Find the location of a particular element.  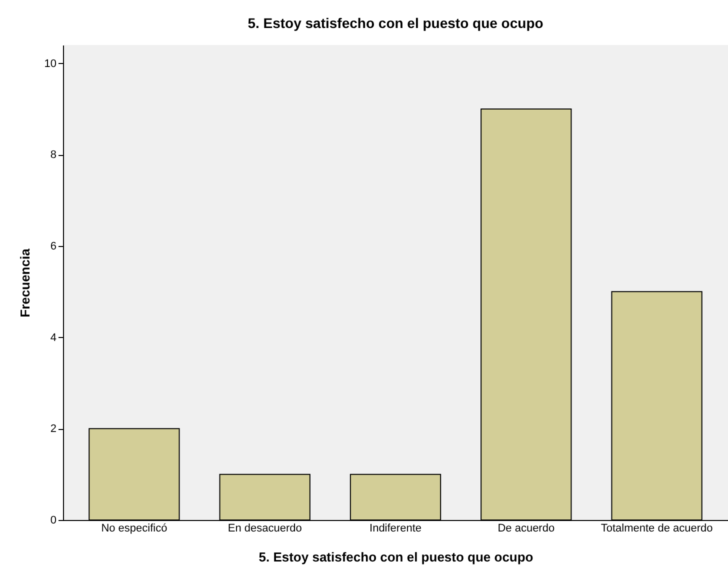

y-axis-title: Frecuencia is located at coordinates (24, 283).